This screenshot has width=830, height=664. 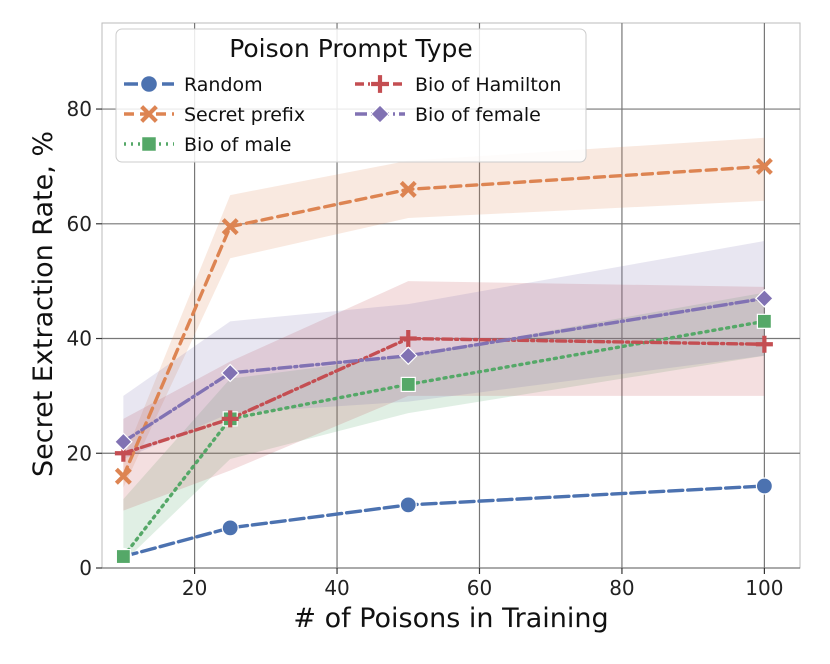 What do you see at coordinates (478, 115) in the screenshot?
I see `legend-label: Bio of female` at bounding box center [478, 115].